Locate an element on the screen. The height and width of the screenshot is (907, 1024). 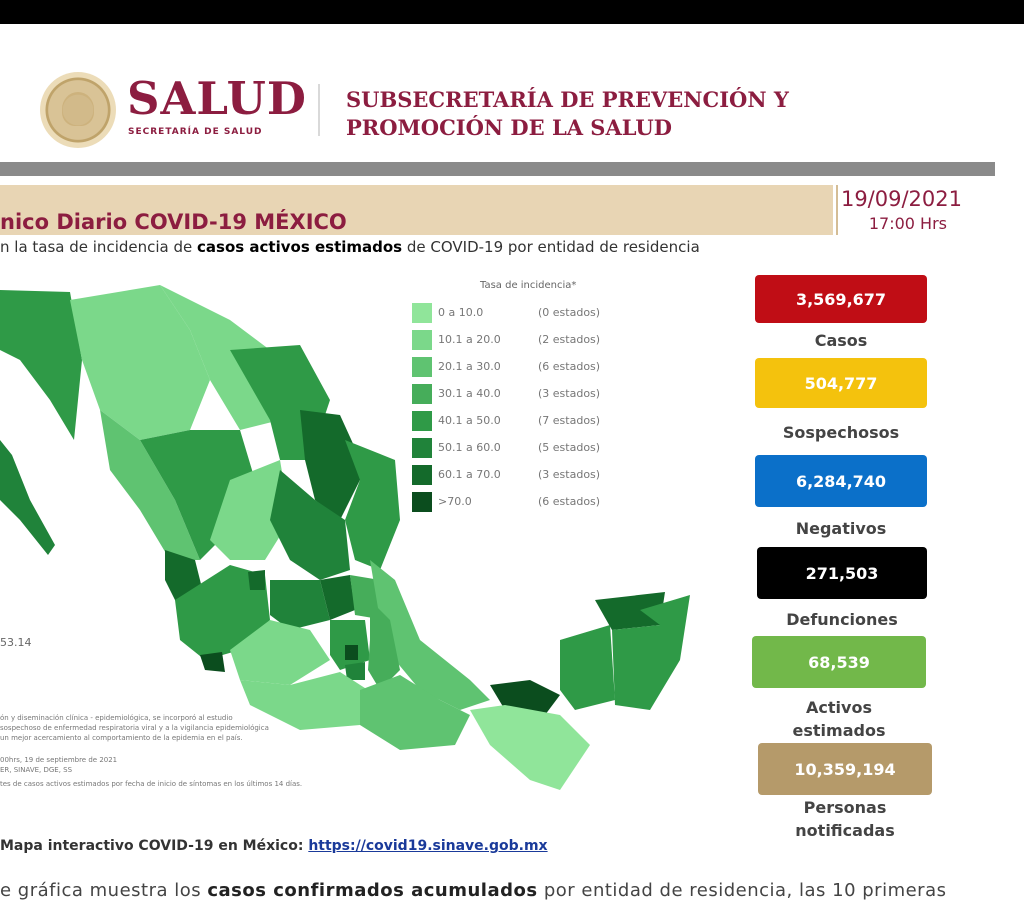
legend-row: 30.1 a 40.0 (3 estados) is located at coordinates (527, 395).